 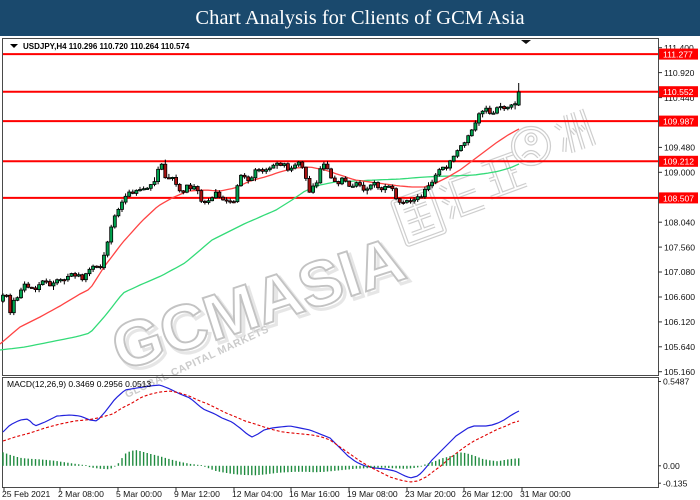 I want to click on svg-text: 0.00, so click(x=671, y=466).